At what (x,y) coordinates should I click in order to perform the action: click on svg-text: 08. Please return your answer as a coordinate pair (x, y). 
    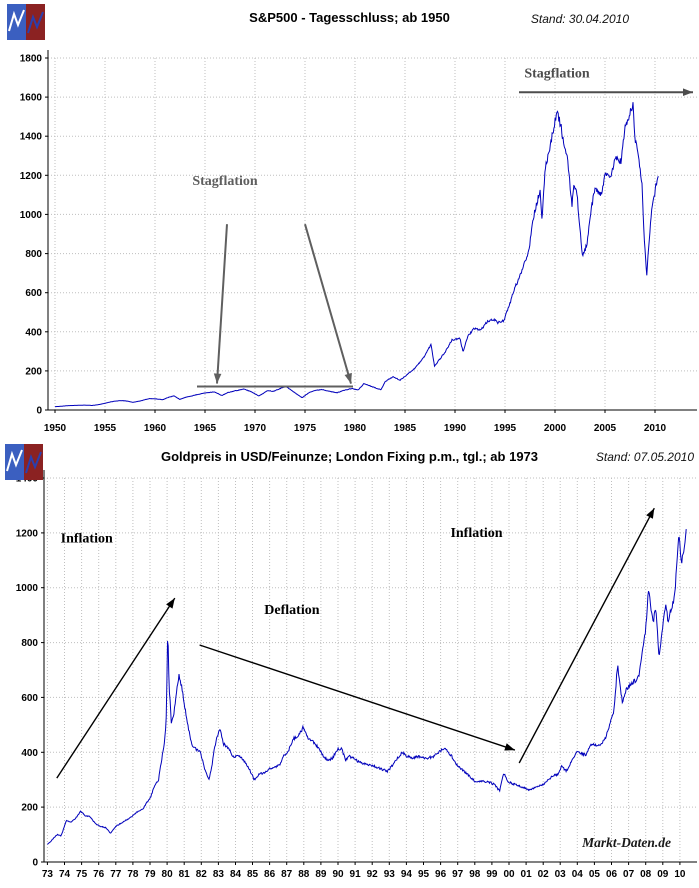
    Looking at the image, I should click on (646, 874).